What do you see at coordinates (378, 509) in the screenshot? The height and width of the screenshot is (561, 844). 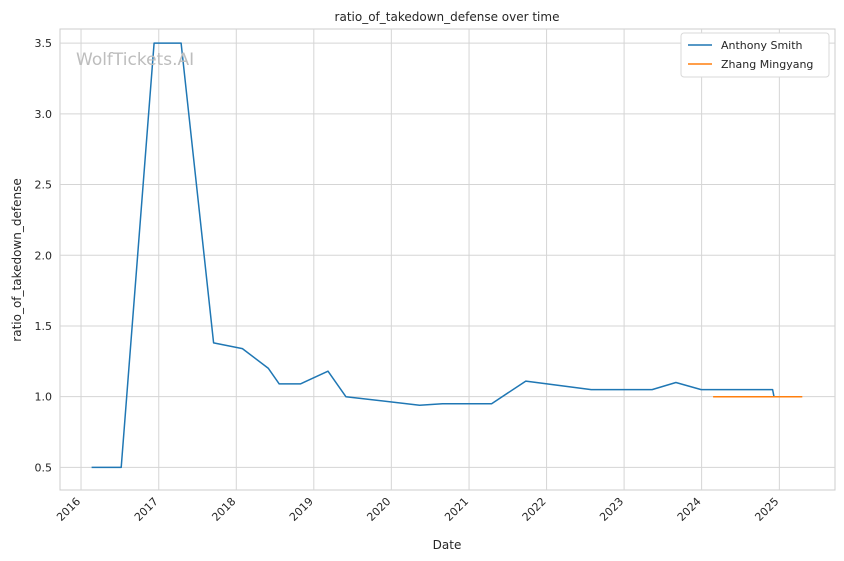 I see `x-tick-label: 2020` at bounding box center [378, 509].